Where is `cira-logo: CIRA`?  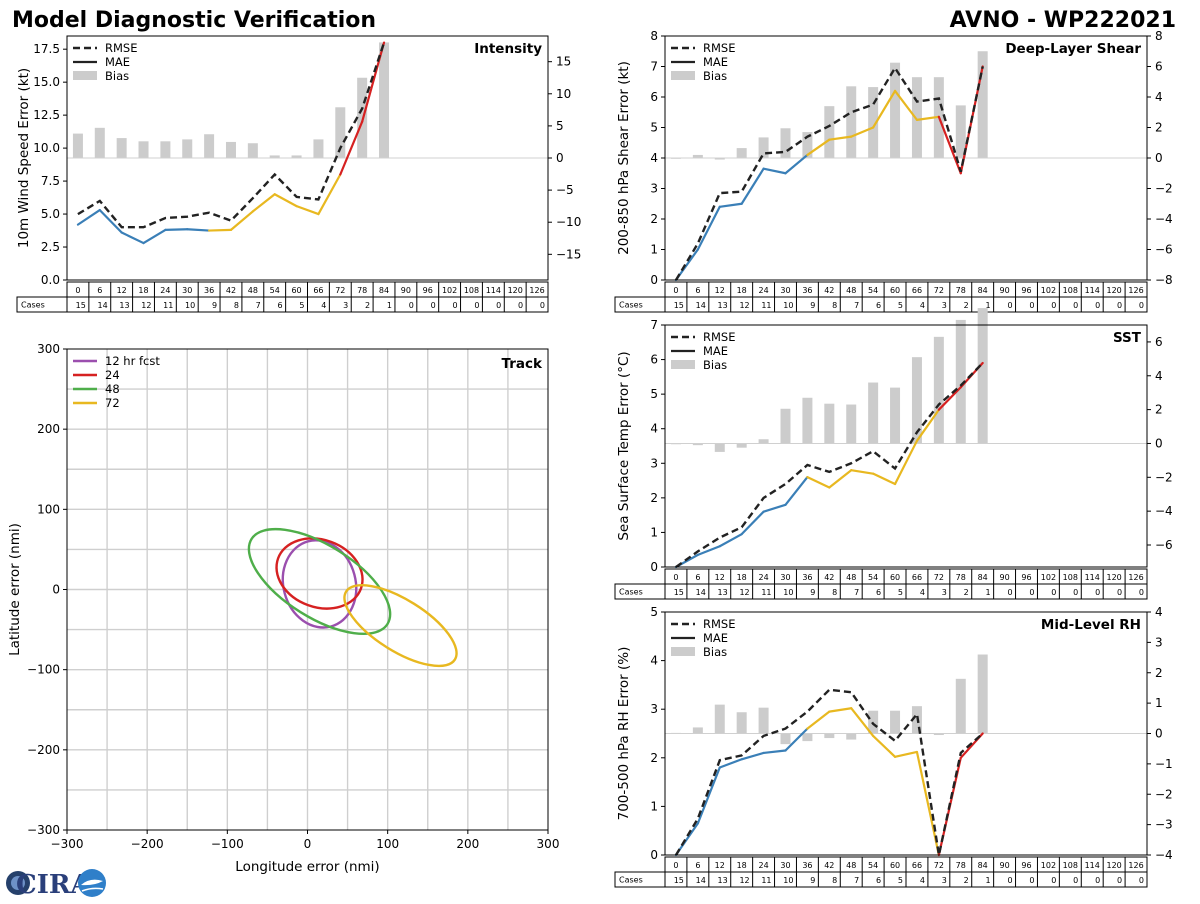
cira-logo: CIRA is located at coordinates (55, 883).